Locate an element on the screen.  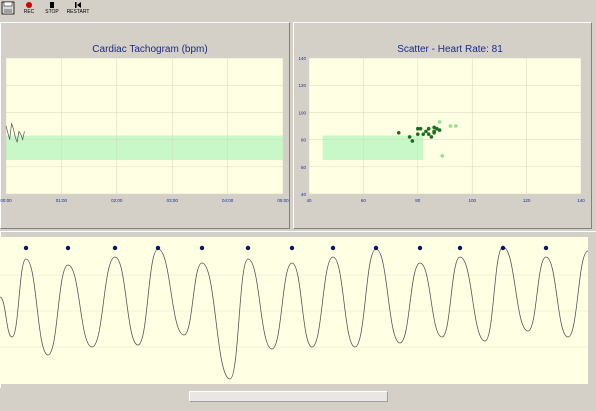
rec-button: REC is located at coordinates (29, 8).